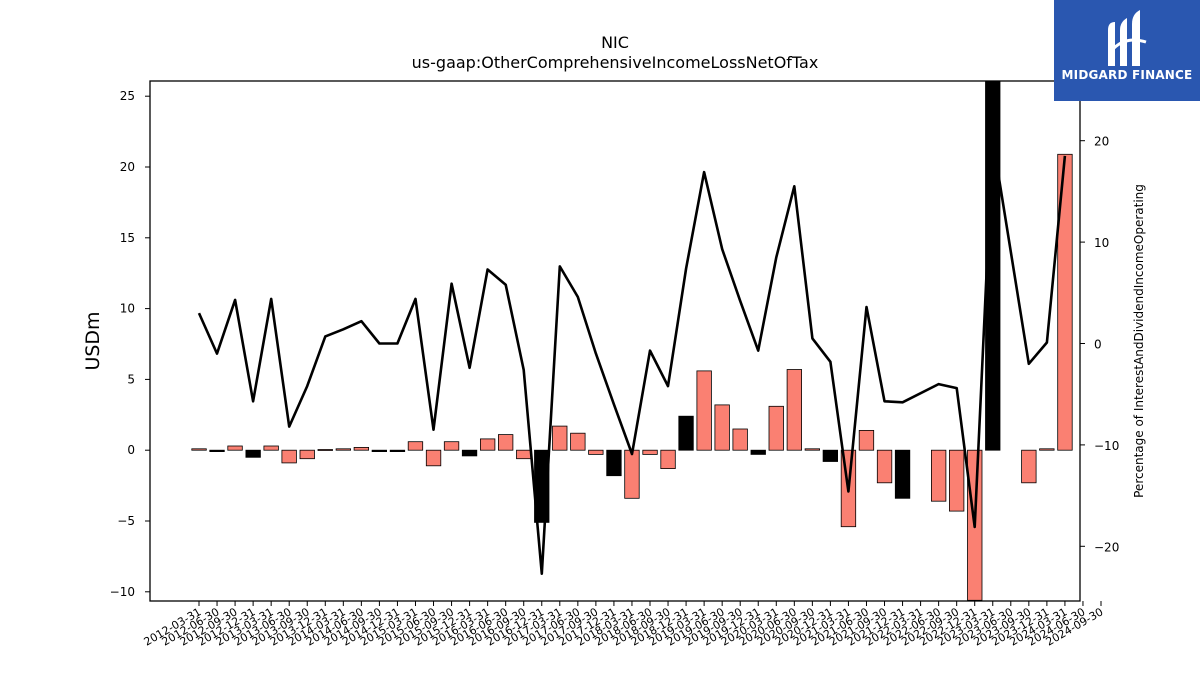 The width and height of the screenshot is (1200, 675). What do you see at coordinates (1106, 446) in the screenshot?
I see `y-right-tick-label: −10` at bounding box center [1106, 446].